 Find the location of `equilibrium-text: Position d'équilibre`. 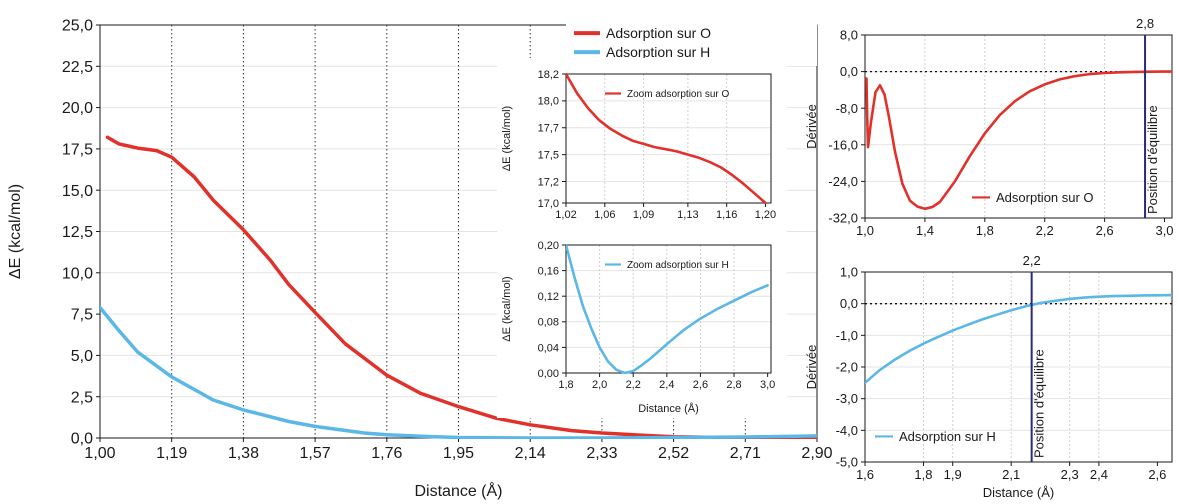

equilibrium-text: Position d'équilibre is located at coordinates (1039, 403).